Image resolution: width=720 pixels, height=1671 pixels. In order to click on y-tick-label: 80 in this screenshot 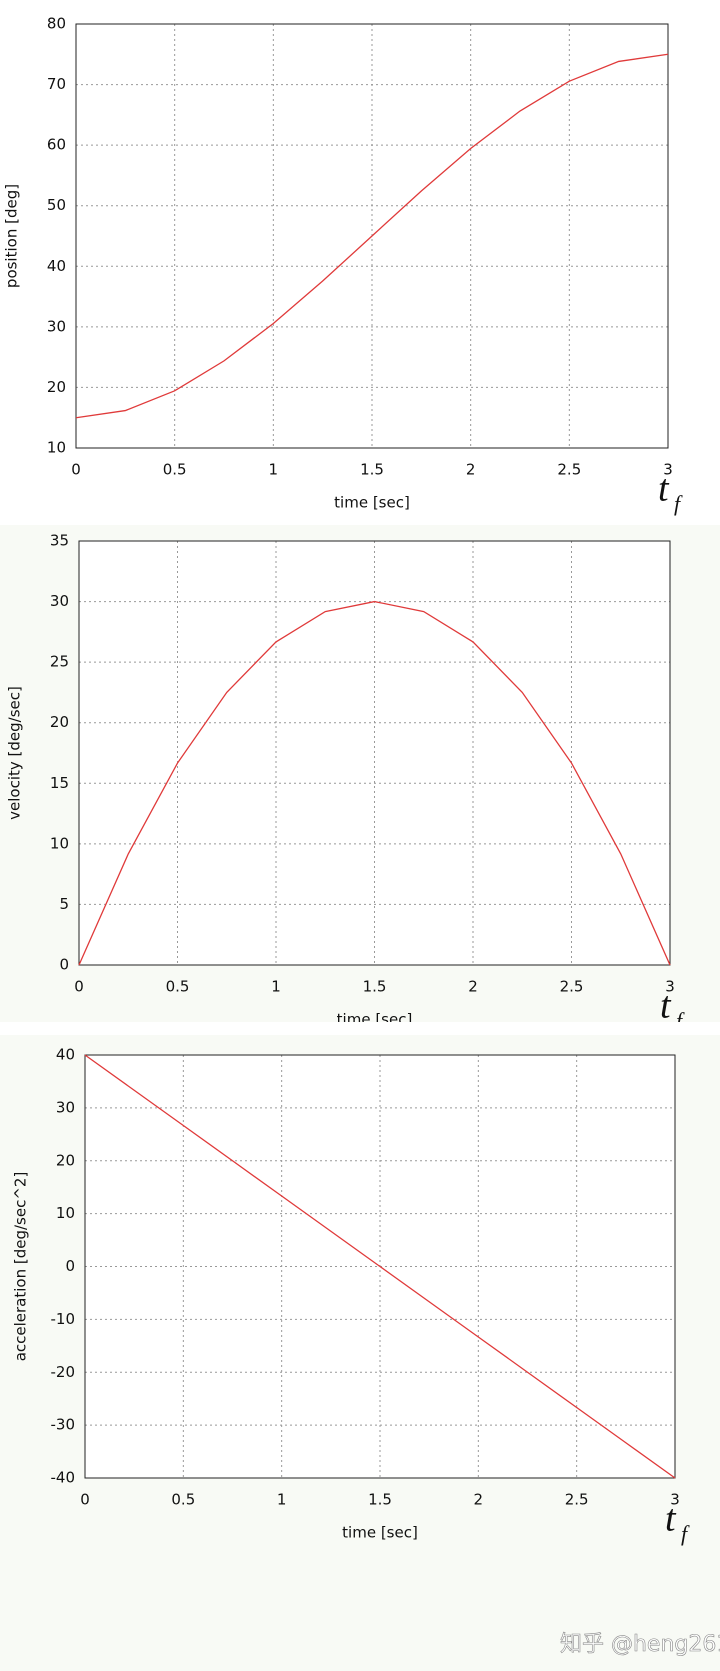, I will do `click(56, 24)`.